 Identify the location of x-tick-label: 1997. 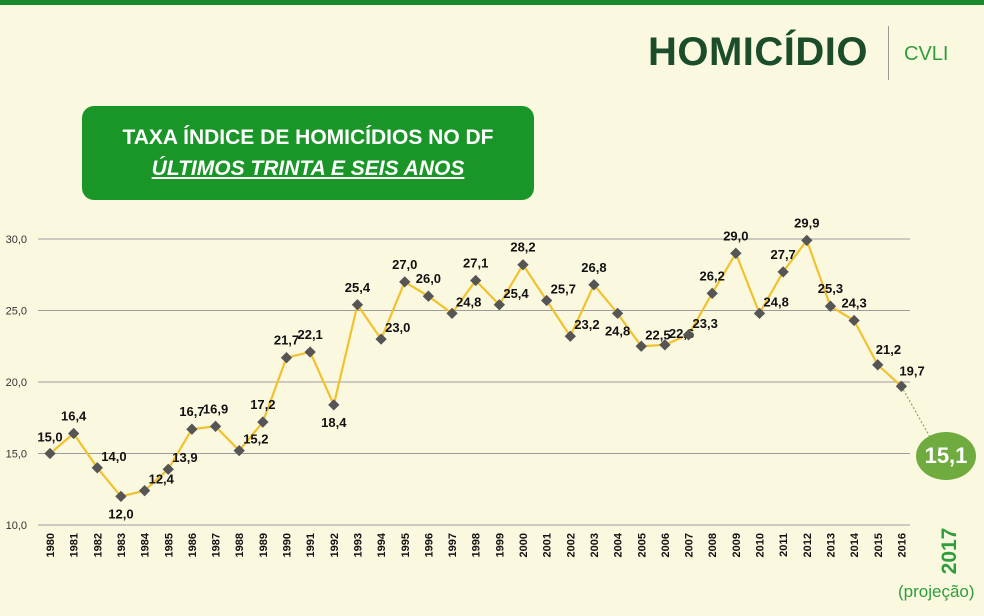
(453, 545).